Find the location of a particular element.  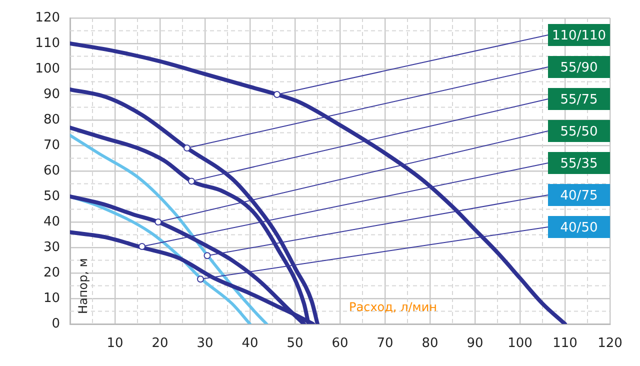

y-tick-label: 20 is located at coordinates (51, 272).